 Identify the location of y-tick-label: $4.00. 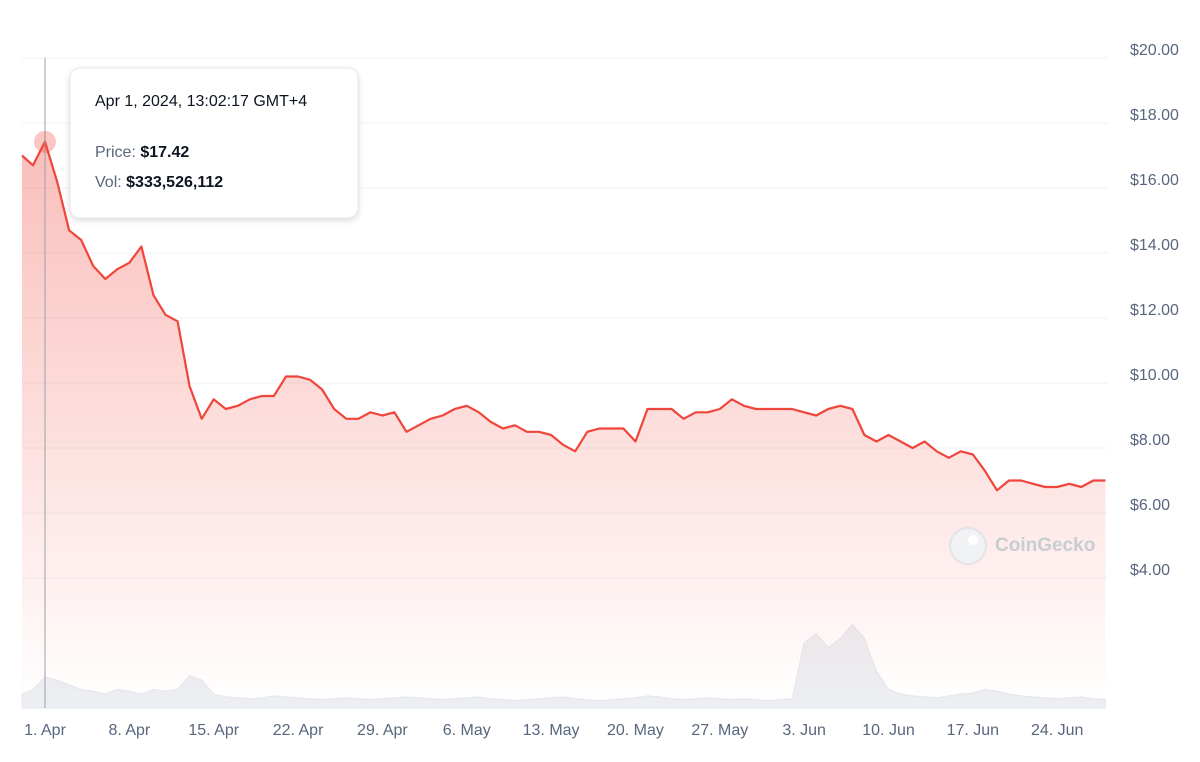
(1150, 570).